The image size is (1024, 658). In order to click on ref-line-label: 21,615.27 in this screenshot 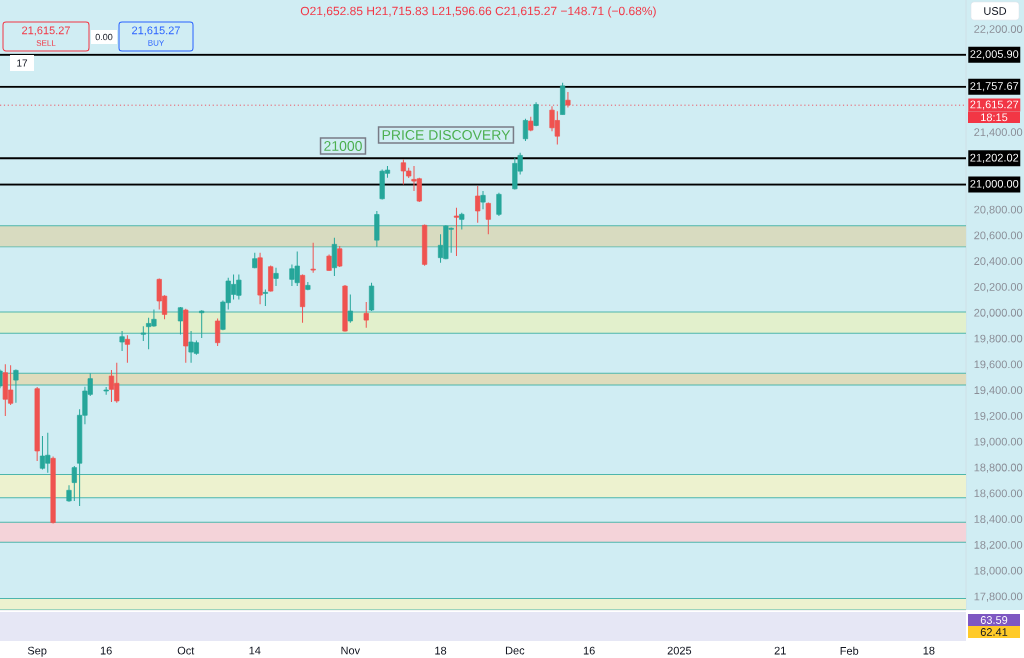, I will do `click(994, 105)`.